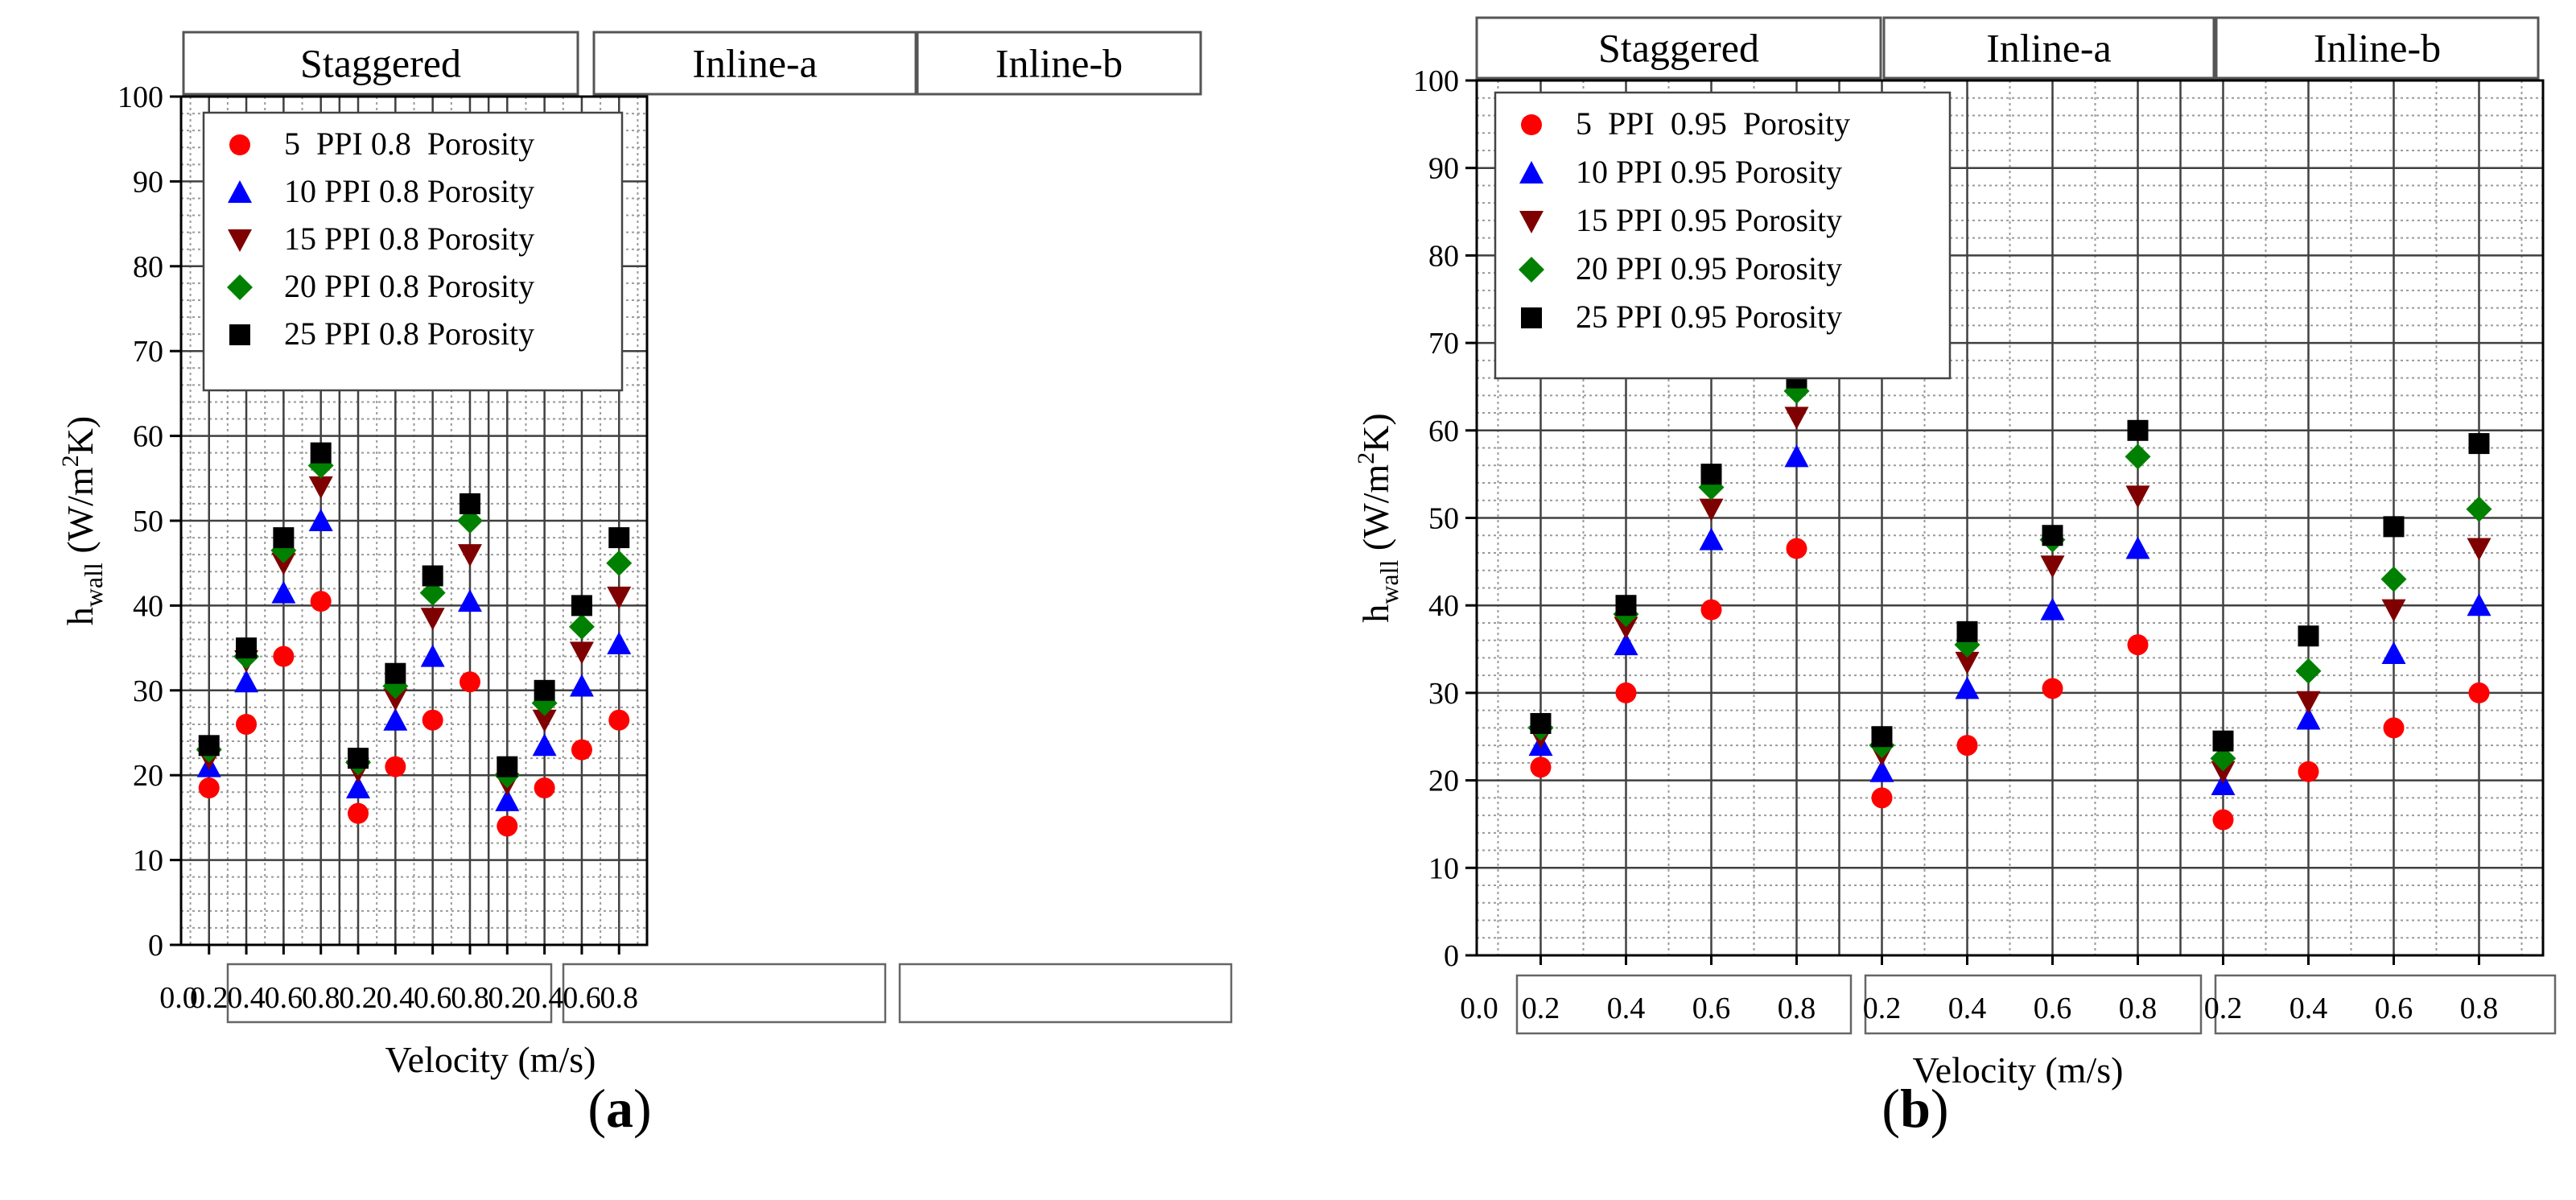 The width and height of the screenshot is (2576, 1200). What do you see at coordinates (619, 563) in the screenshot?
I see `data-point-a-s4` at bounding box center [619, 563].